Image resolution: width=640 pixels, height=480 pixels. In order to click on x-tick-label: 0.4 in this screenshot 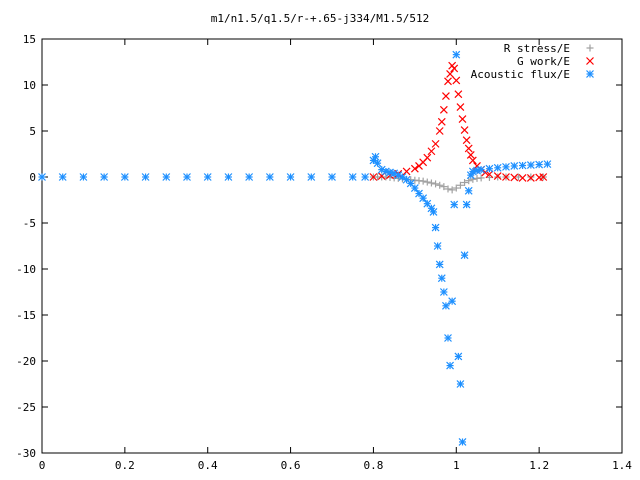, I will do `click(208, 465)`.